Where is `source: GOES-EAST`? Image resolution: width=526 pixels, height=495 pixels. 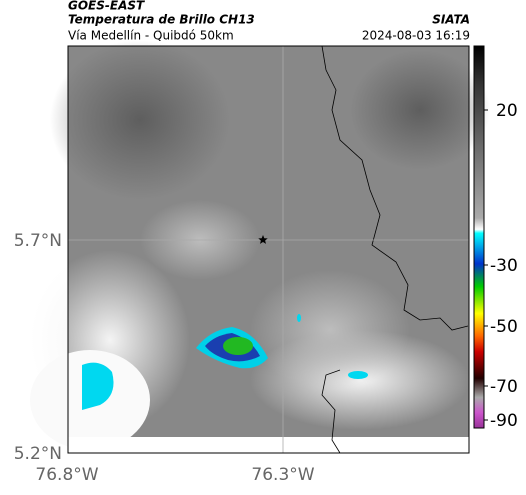 source: GOES-EAST is located at coordinates (106, 6).